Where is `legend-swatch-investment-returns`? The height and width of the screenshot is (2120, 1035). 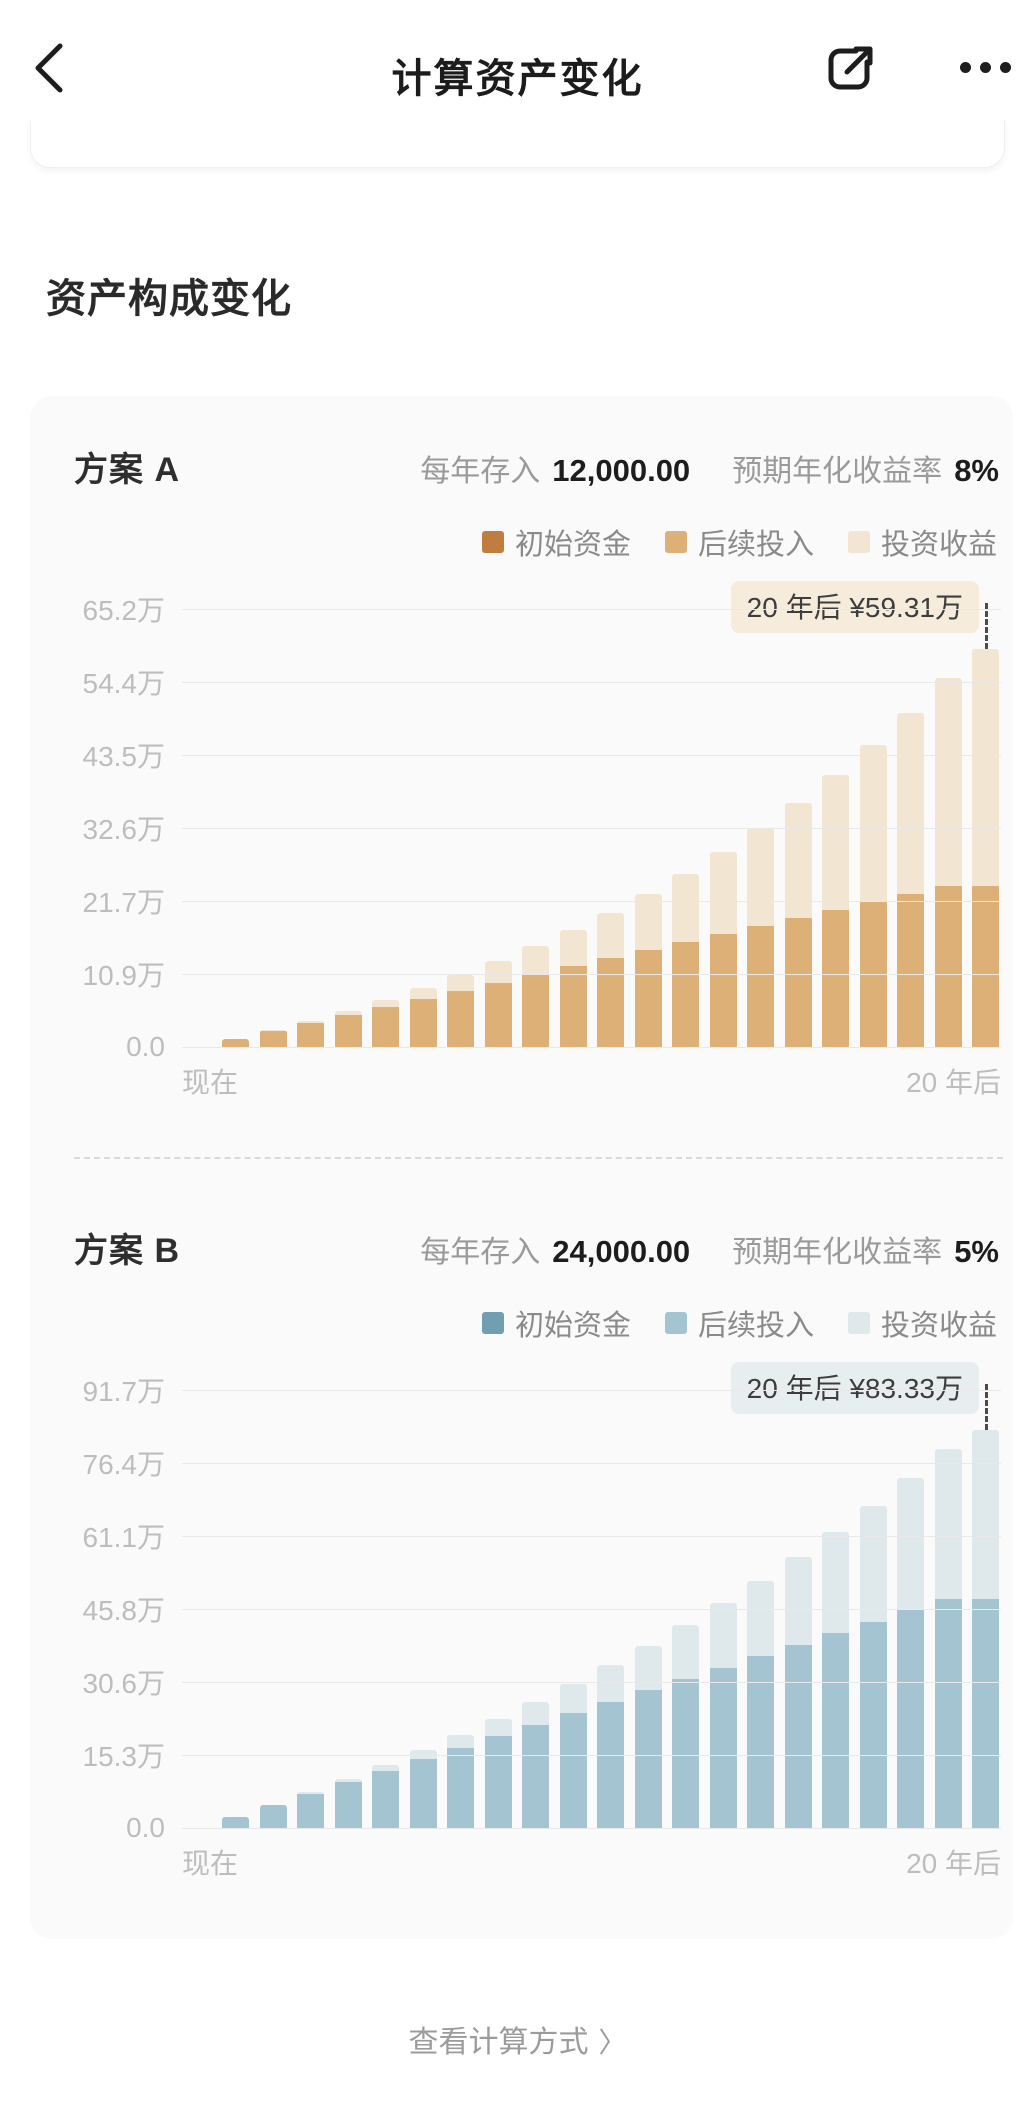
legend-swatch-investment-returns is located at coordinates (858, 542).